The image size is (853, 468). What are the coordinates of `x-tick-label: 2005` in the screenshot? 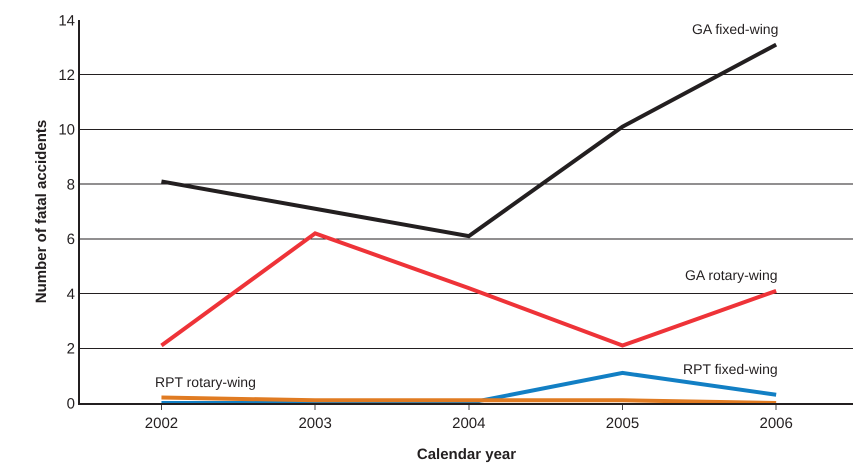 It's located at (623, 423).